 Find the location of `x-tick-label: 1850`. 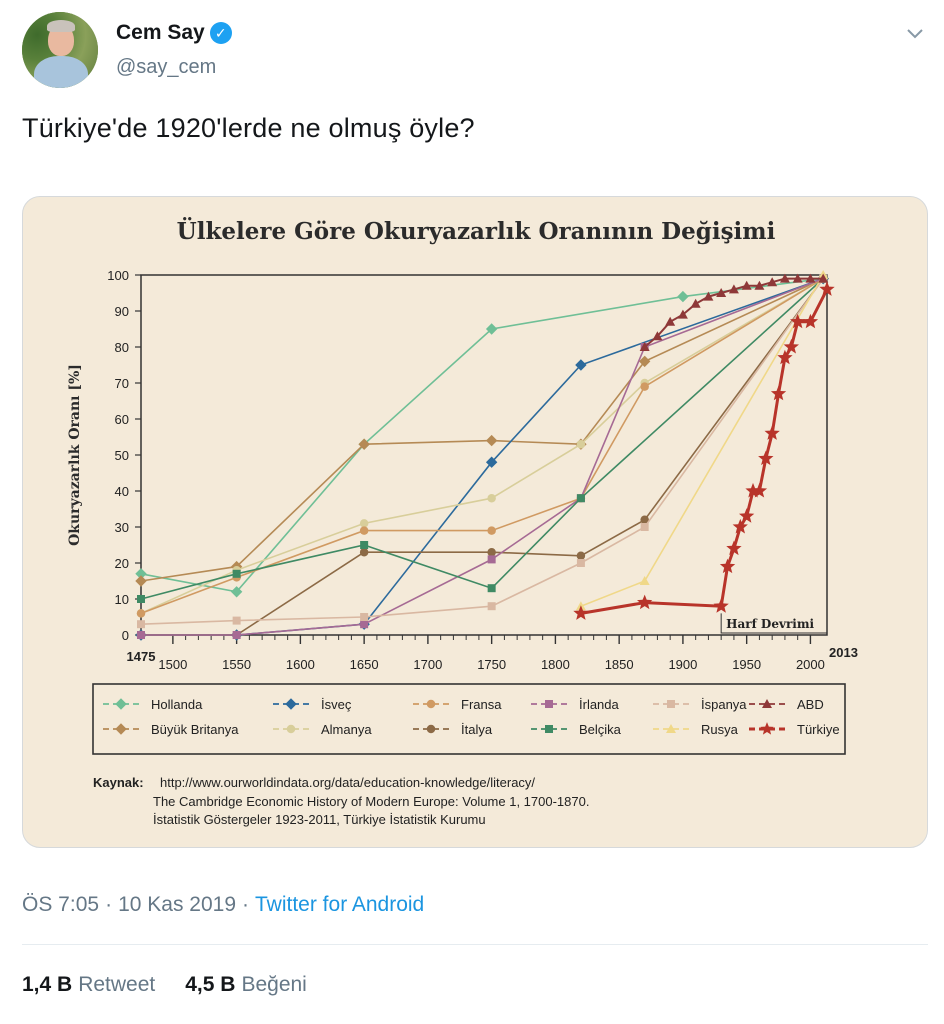

x-tick-label: 1850 is located at coordinates (619, 664).